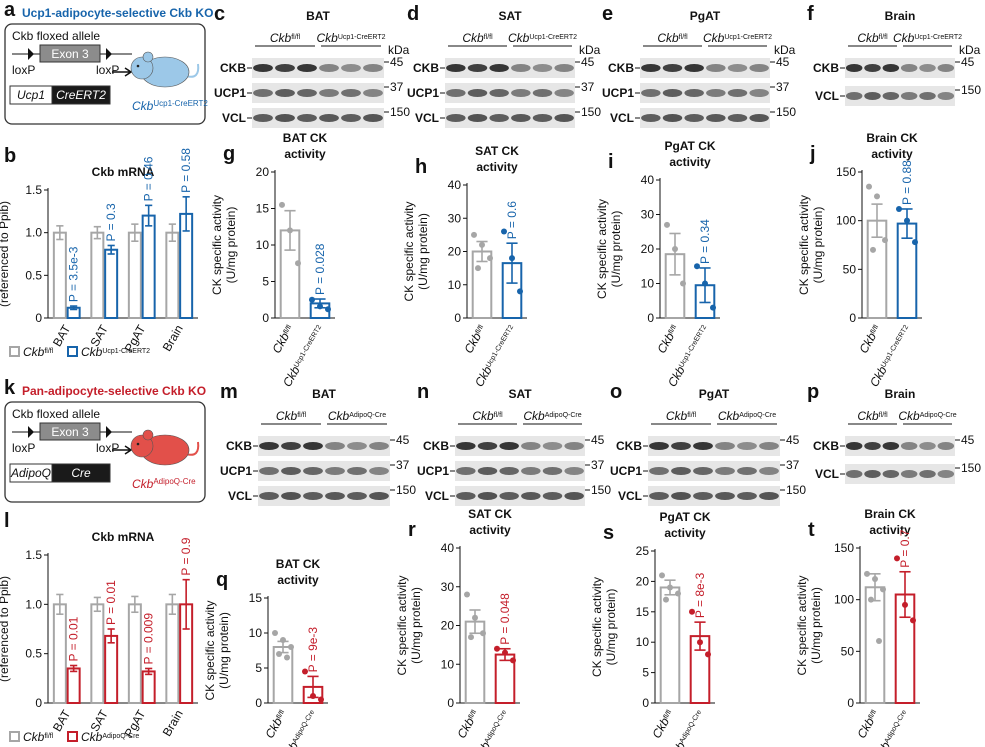 The height and width of the screenshot is (747, 985). Describe the element at coordinates (607, 14) in the screenshot. I see `panel-letter: e` at that location.